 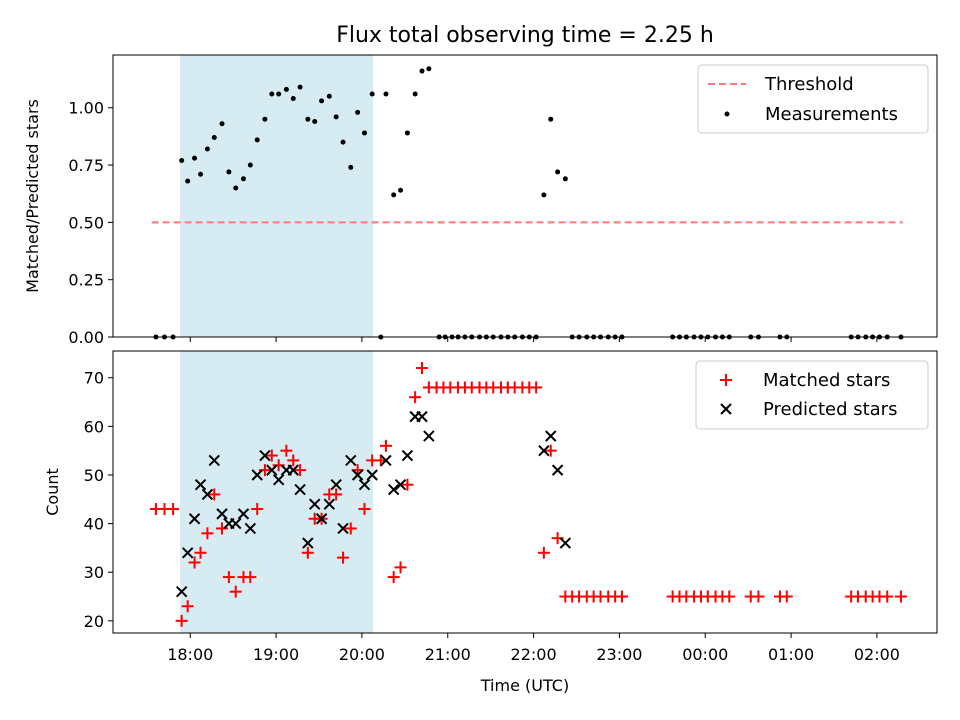 What do you see at coordinates (190, 654) in the screenshot?
I see `bottom-x-tick-label: 18:00` at bounding box center [190, 654].